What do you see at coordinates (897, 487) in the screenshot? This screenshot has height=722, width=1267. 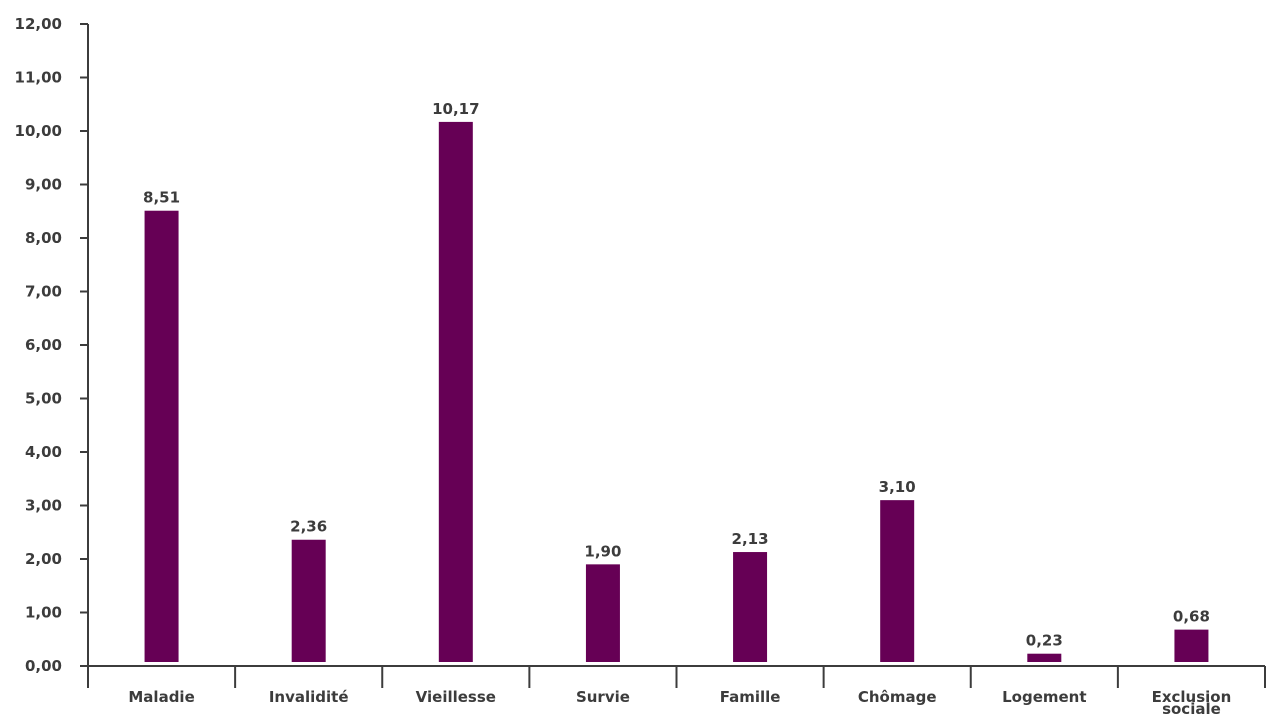 I see `data-label: 3,10` at bounding box center [897, 487].